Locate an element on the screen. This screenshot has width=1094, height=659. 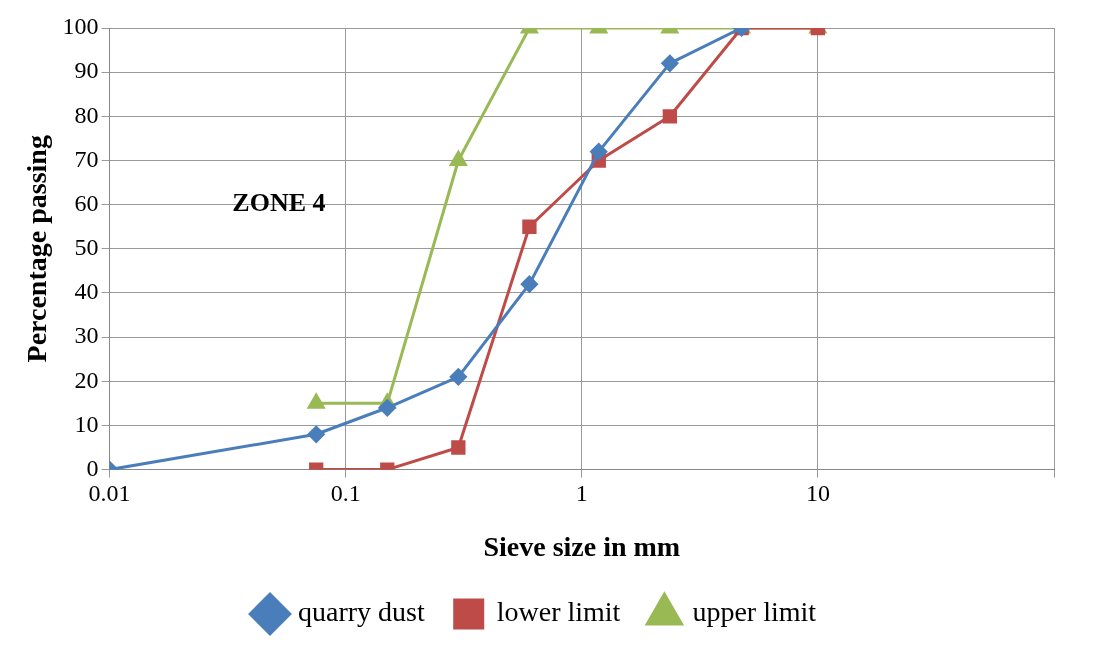
x-tick-label: 10 is located at coordinates (817, 493).